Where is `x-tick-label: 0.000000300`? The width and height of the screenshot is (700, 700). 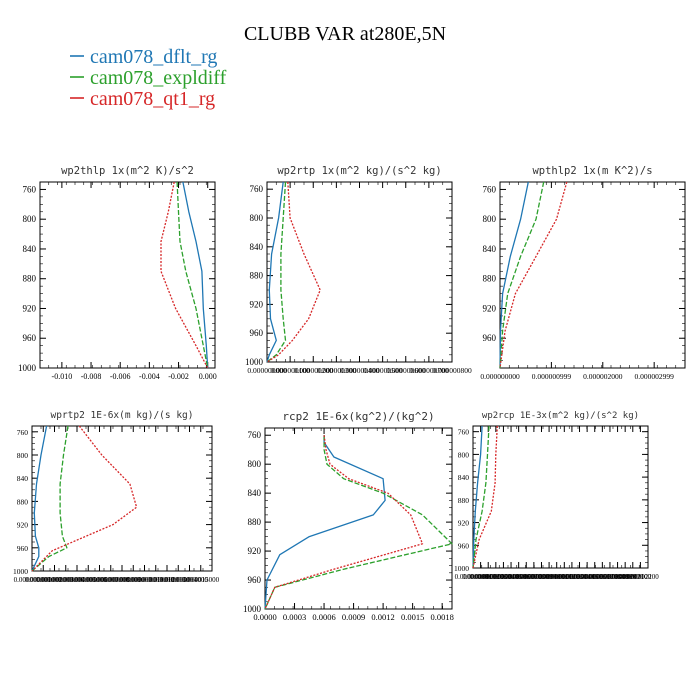 x-tick-label: 0.000000300 is located at coordinates (337, 370).